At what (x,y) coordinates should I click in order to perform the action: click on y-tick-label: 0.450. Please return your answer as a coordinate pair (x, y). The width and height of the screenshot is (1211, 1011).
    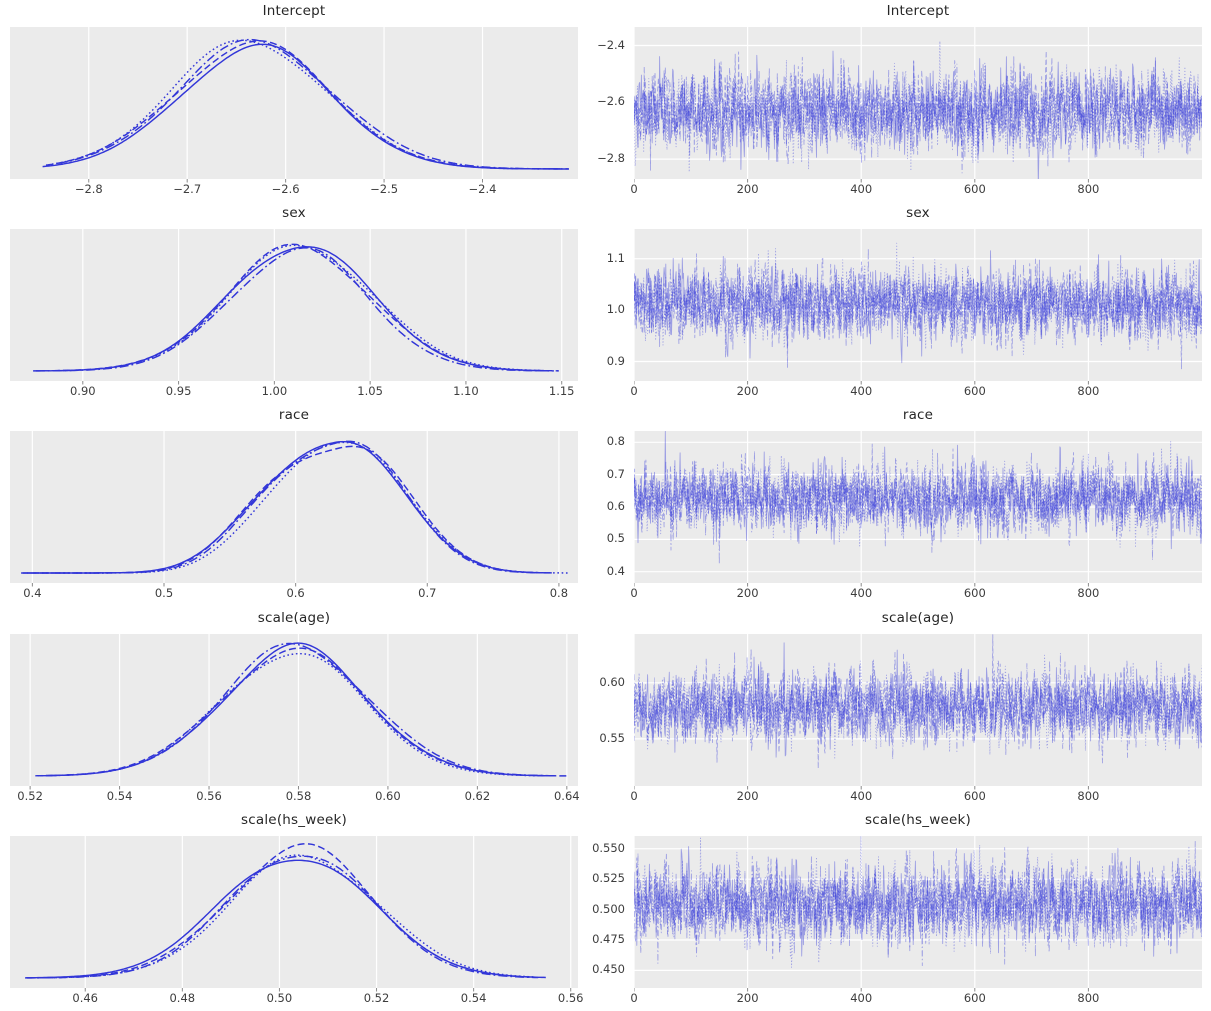
    Looking at the image, I should click on (608, 969).